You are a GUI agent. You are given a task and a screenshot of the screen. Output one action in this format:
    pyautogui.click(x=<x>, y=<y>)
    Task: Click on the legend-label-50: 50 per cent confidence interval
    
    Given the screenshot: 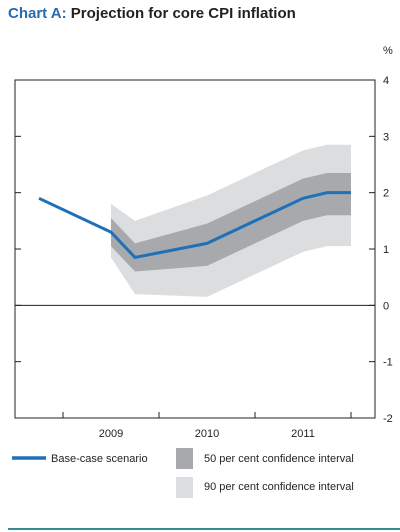 What is the action you would take?
    pyautogui.click(x=279, y=459)
    